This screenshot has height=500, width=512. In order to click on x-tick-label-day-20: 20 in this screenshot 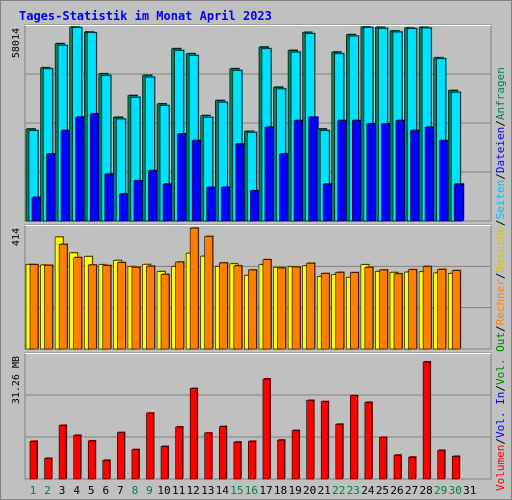, I will do `click(309, 490)`.